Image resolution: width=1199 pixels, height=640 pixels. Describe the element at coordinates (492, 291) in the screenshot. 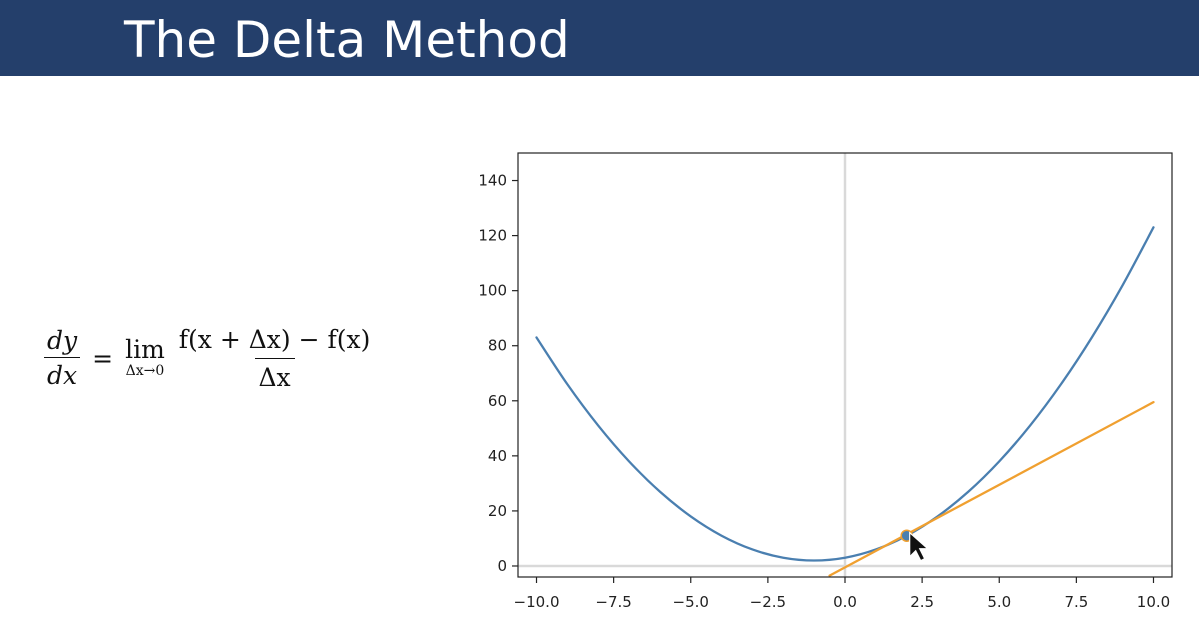

I see `y-tick-label: 100` at that location.